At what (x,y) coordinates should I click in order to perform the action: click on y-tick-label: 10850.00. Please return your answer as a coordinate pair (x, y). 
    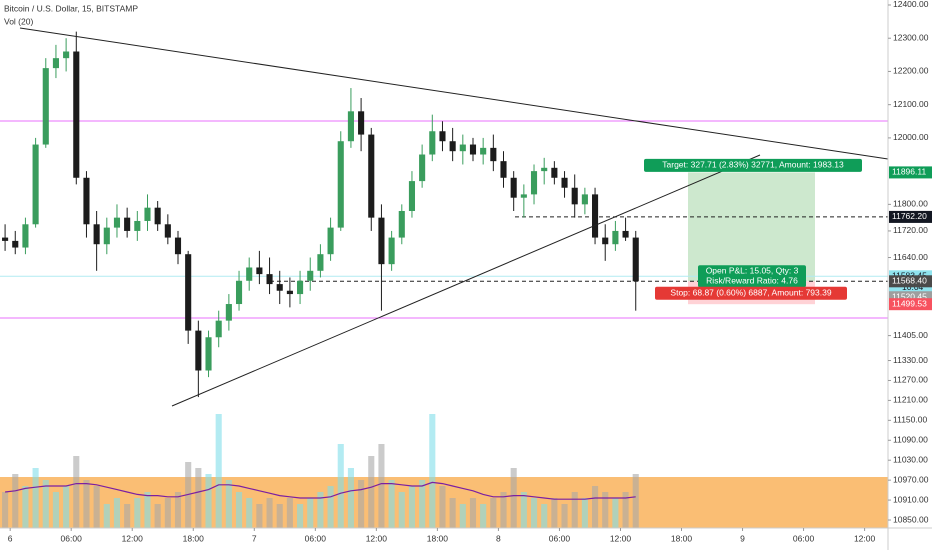
    Looking at the image, I should click on (911, 519).